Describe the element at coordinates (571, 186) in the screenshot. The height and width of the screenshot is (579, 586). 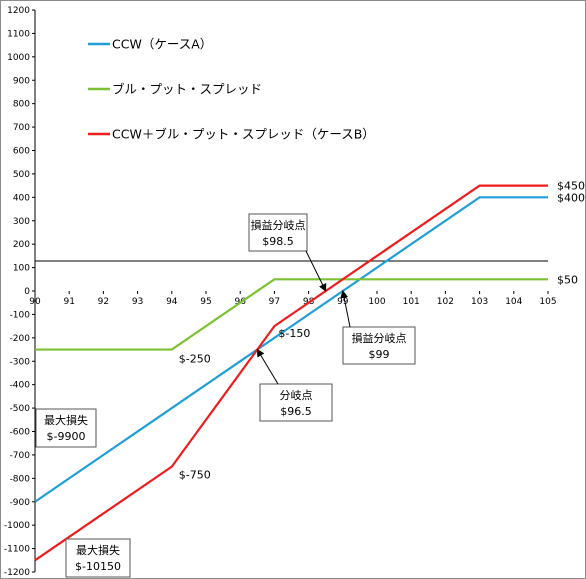
I see `point-label: $450` at that location.